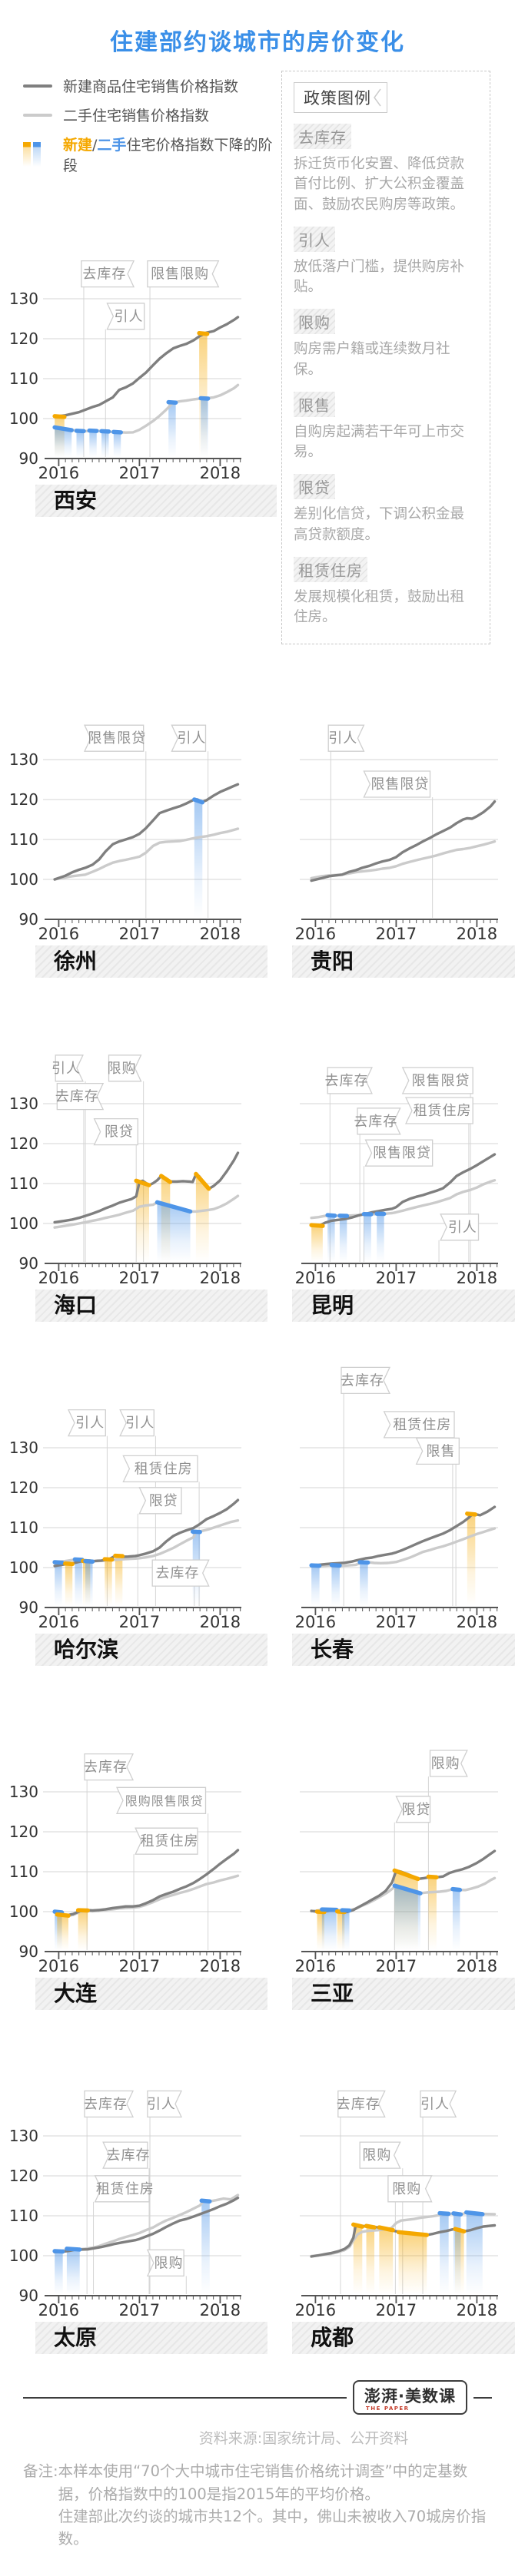  Describe the element at coordinates (403, 1306) in the screenshot. I see `chart-city-label: 昆明` at that location.